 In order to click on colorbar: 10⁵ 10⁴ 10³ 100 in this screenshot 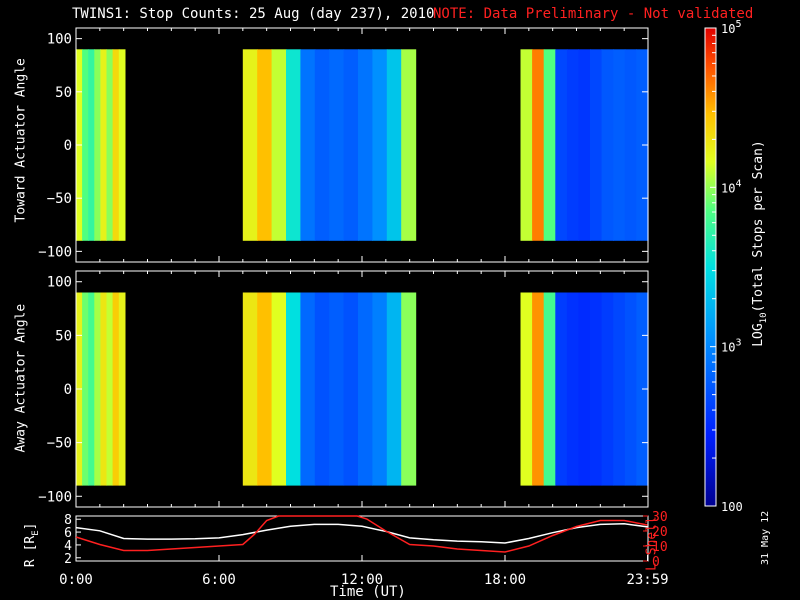, I will do `click(723, 266)`.